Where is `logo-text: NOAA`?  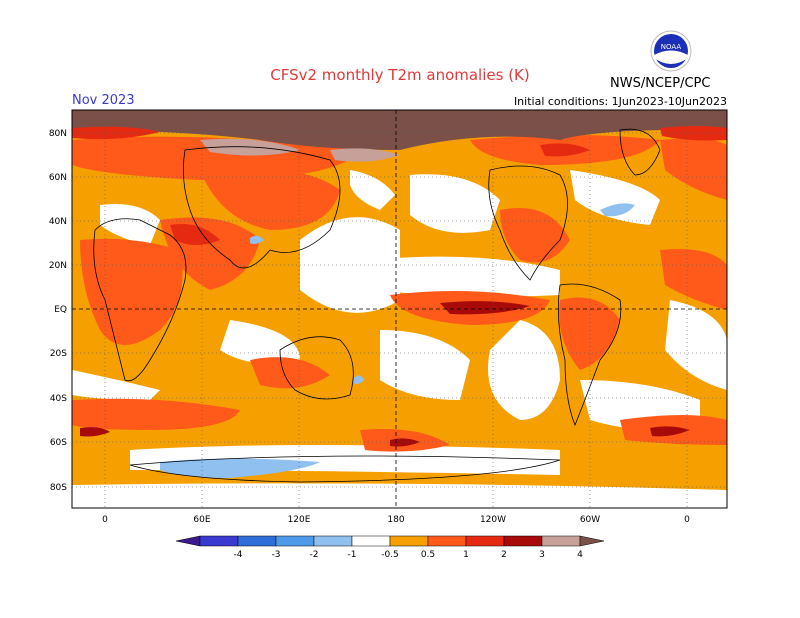 logo-text: NOAA is located at coordinates (671, 47).